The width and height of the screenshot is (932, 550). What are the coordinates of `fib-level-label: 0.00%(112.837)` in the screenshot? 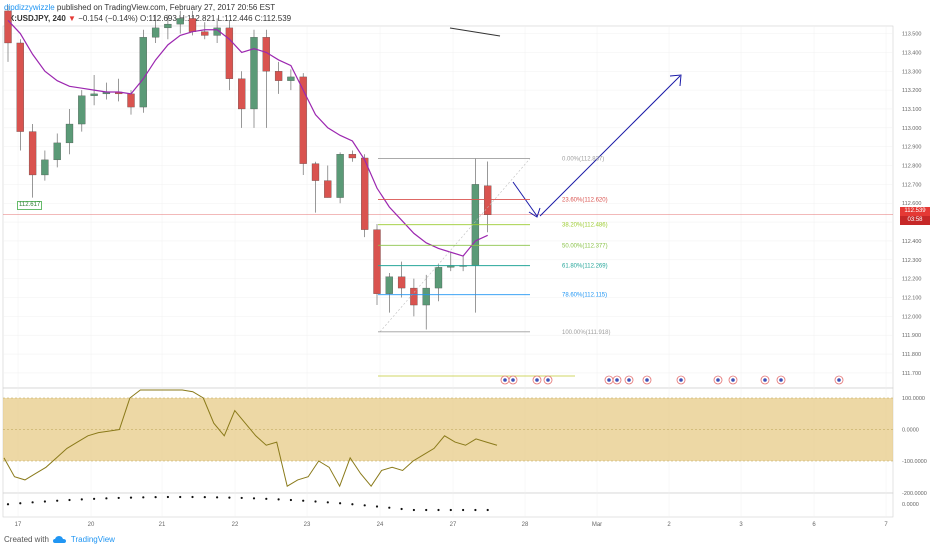 It's located at (583, 160).